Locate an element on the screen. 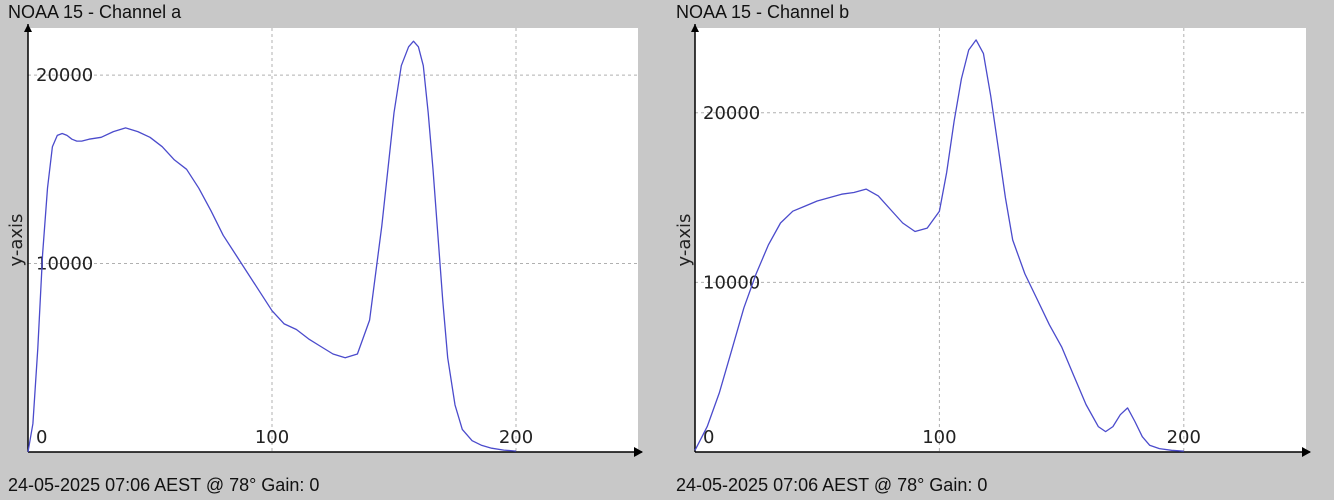 Image resolution: width=1334 pixels, height=500 pixels. x-tick-label: 0 is located at coordinates (41, 437).